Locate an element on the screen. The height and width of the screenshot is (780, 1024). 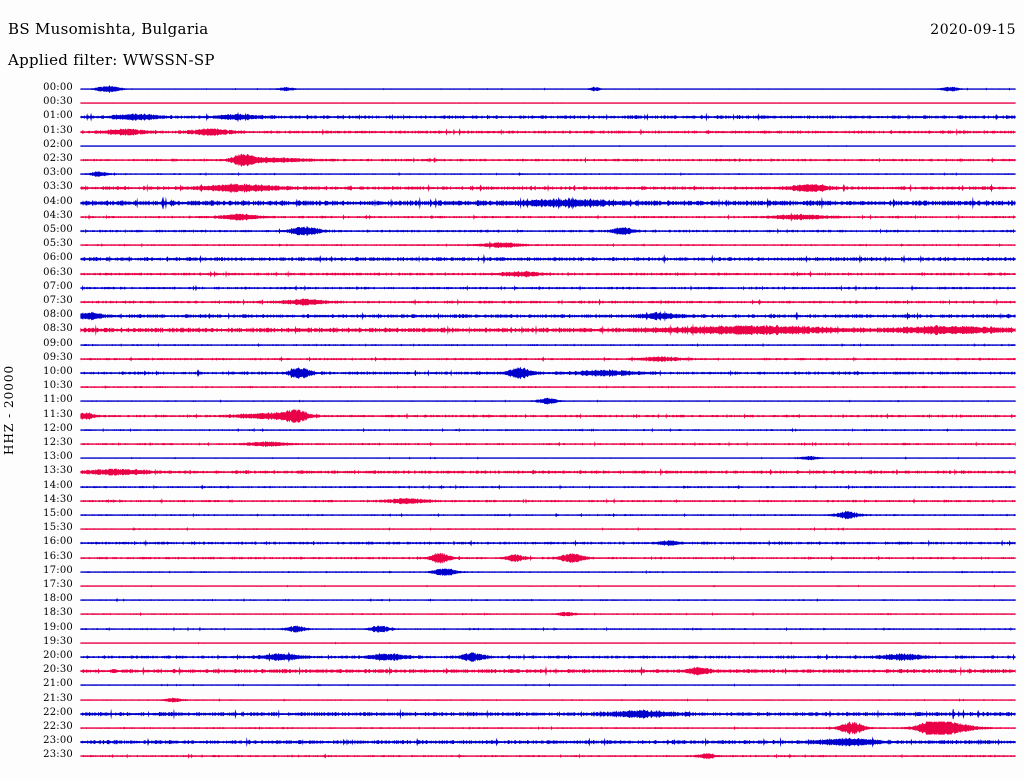
time-tick-label: 11:00 is located at coordinates (58, 400).